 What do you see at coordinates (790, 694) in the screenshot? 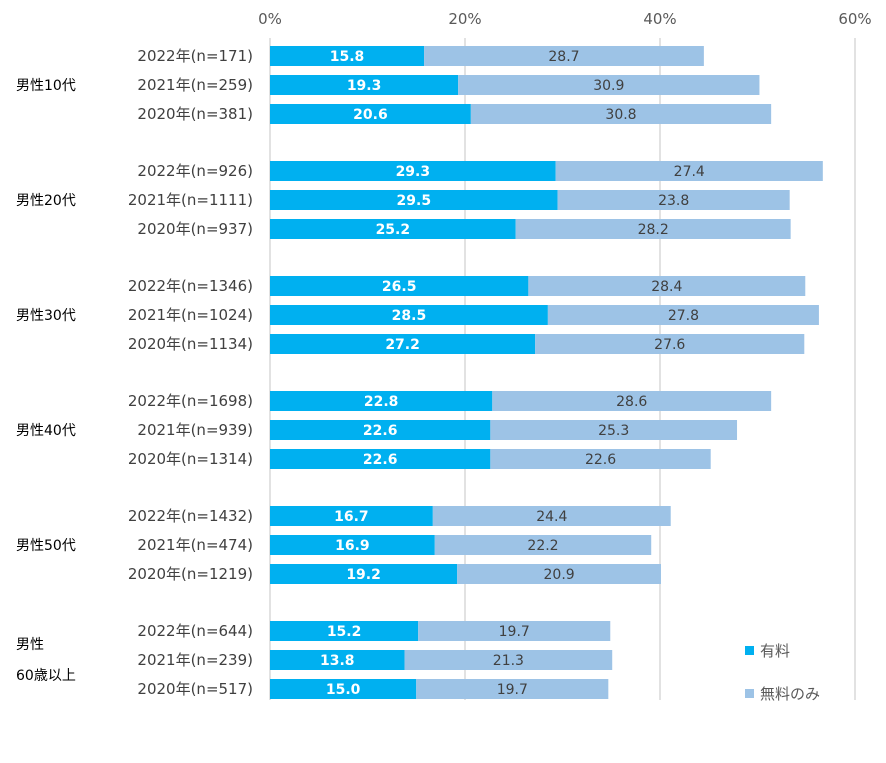
I see `legend-label: 無料のみ` at bounding box center [790, 694].